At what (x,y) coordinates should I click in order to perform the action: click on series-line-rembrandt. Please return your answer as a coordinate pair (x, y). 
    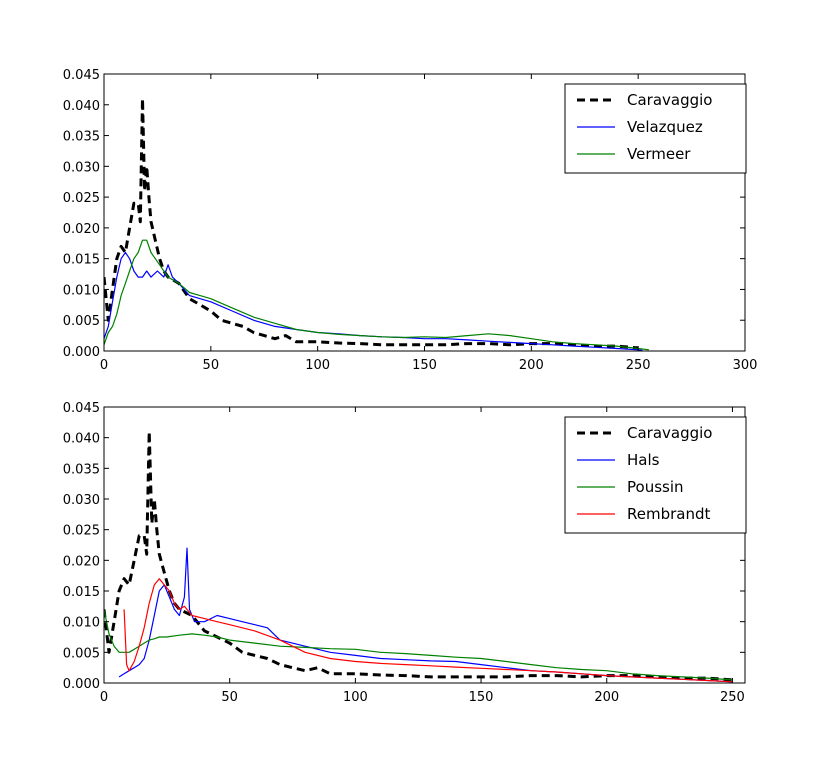
    Looking at the image, I should click on (428, 630).